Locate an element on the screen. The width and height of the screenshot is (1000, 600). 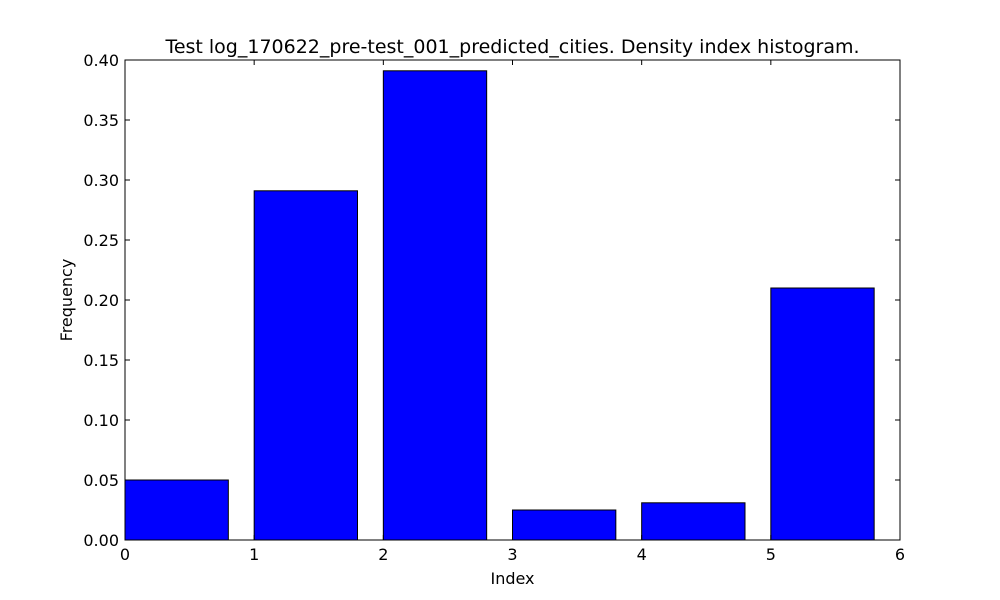
y-tick-label-8: 0.40 is located at coordinates (101, 60).